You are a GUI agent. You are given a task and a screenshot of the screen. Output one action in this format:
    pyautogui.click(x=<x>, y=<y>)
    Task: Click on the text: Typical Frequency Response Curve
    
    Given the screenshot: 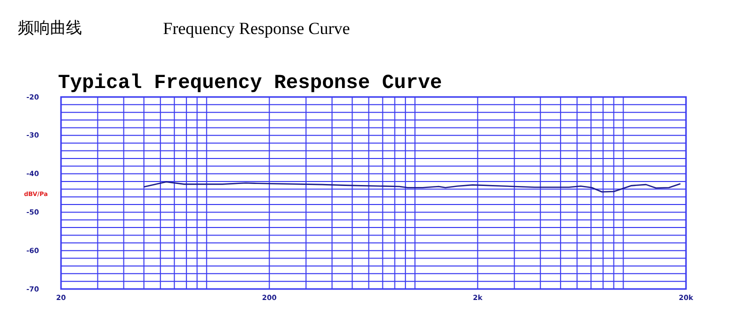 What is the action you would take?
    pyautogui.click(x=250, y=83)
    